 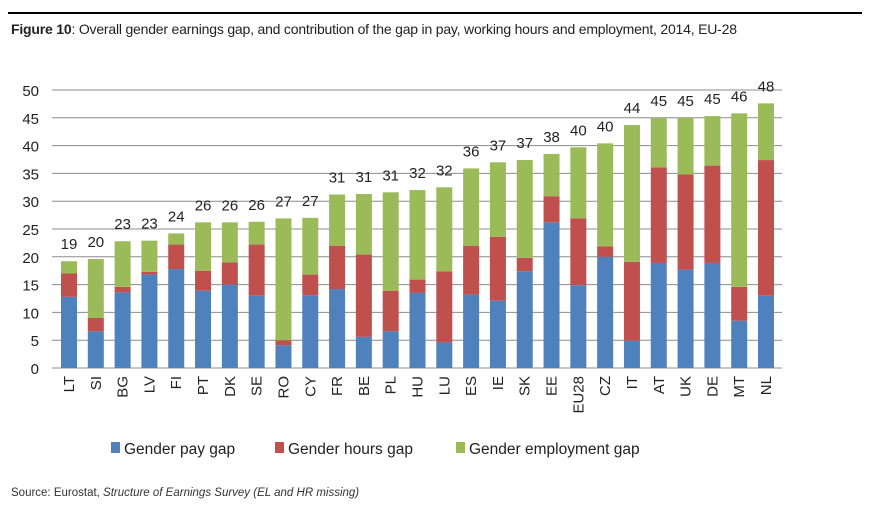 What do you see at coordinates (766, 132) in the screenshot?
I see `bar-employment-nl` at bounding box center [766, 132].